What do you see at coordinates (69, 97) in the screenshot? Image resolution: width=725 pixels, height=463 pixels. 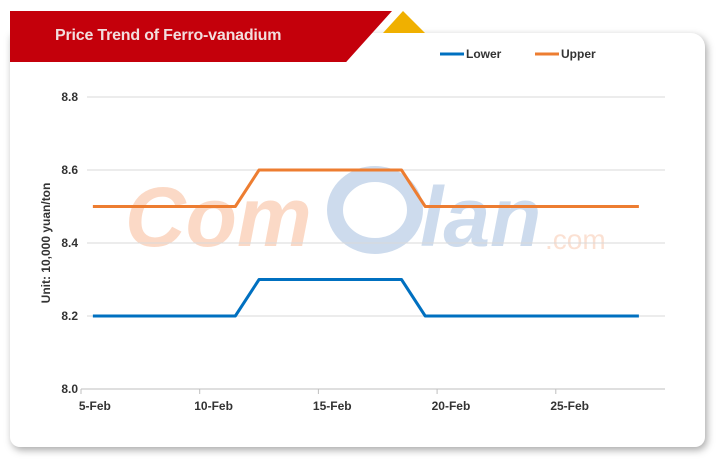 I see `y-tick-label: 8.8` at bounding box center [69, 97].